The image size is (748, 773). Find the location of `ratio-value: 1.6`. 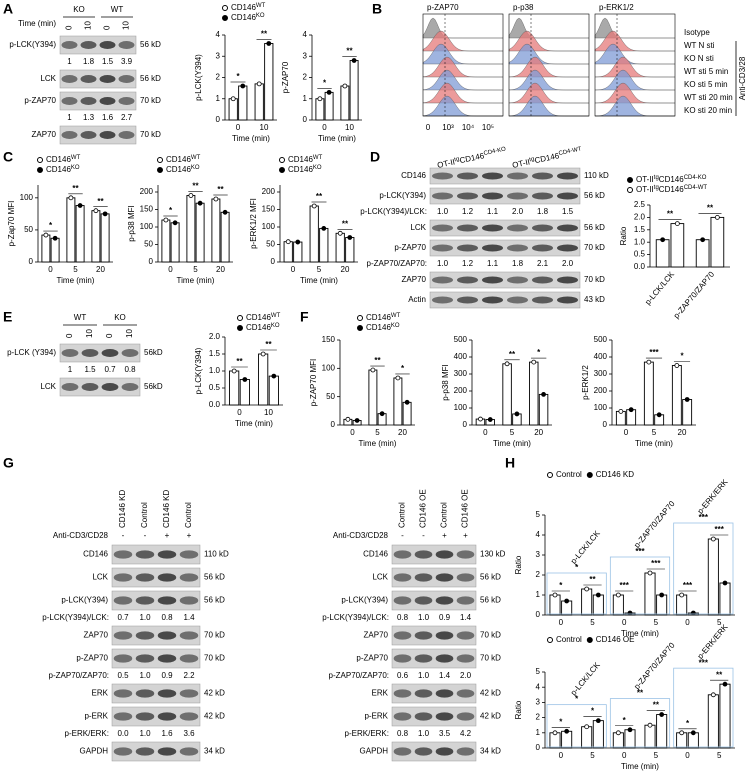

ratio-value: 1.6 is located at coordinates (108, 117).